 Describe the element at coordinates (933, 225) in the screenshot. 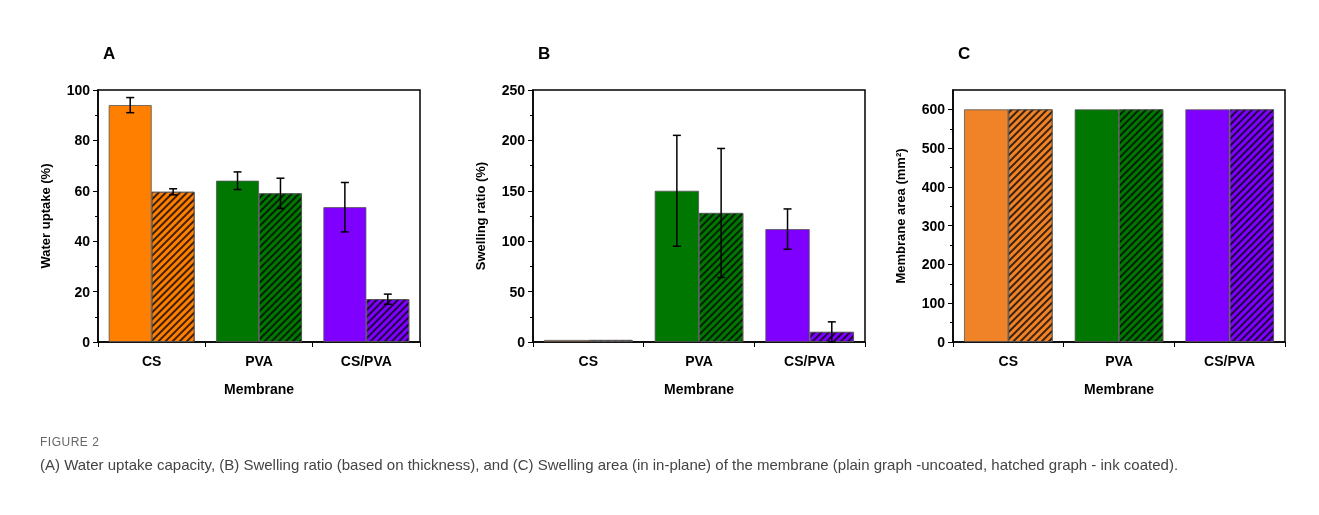

I see `y-tick-label: 300` at that location.